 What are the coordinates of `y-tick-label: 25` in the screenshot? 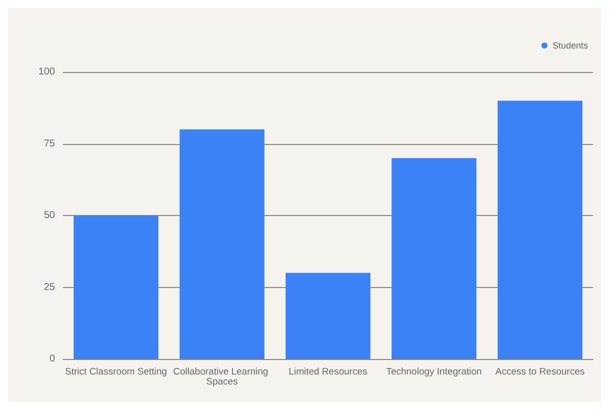 It's located at (50, 287).